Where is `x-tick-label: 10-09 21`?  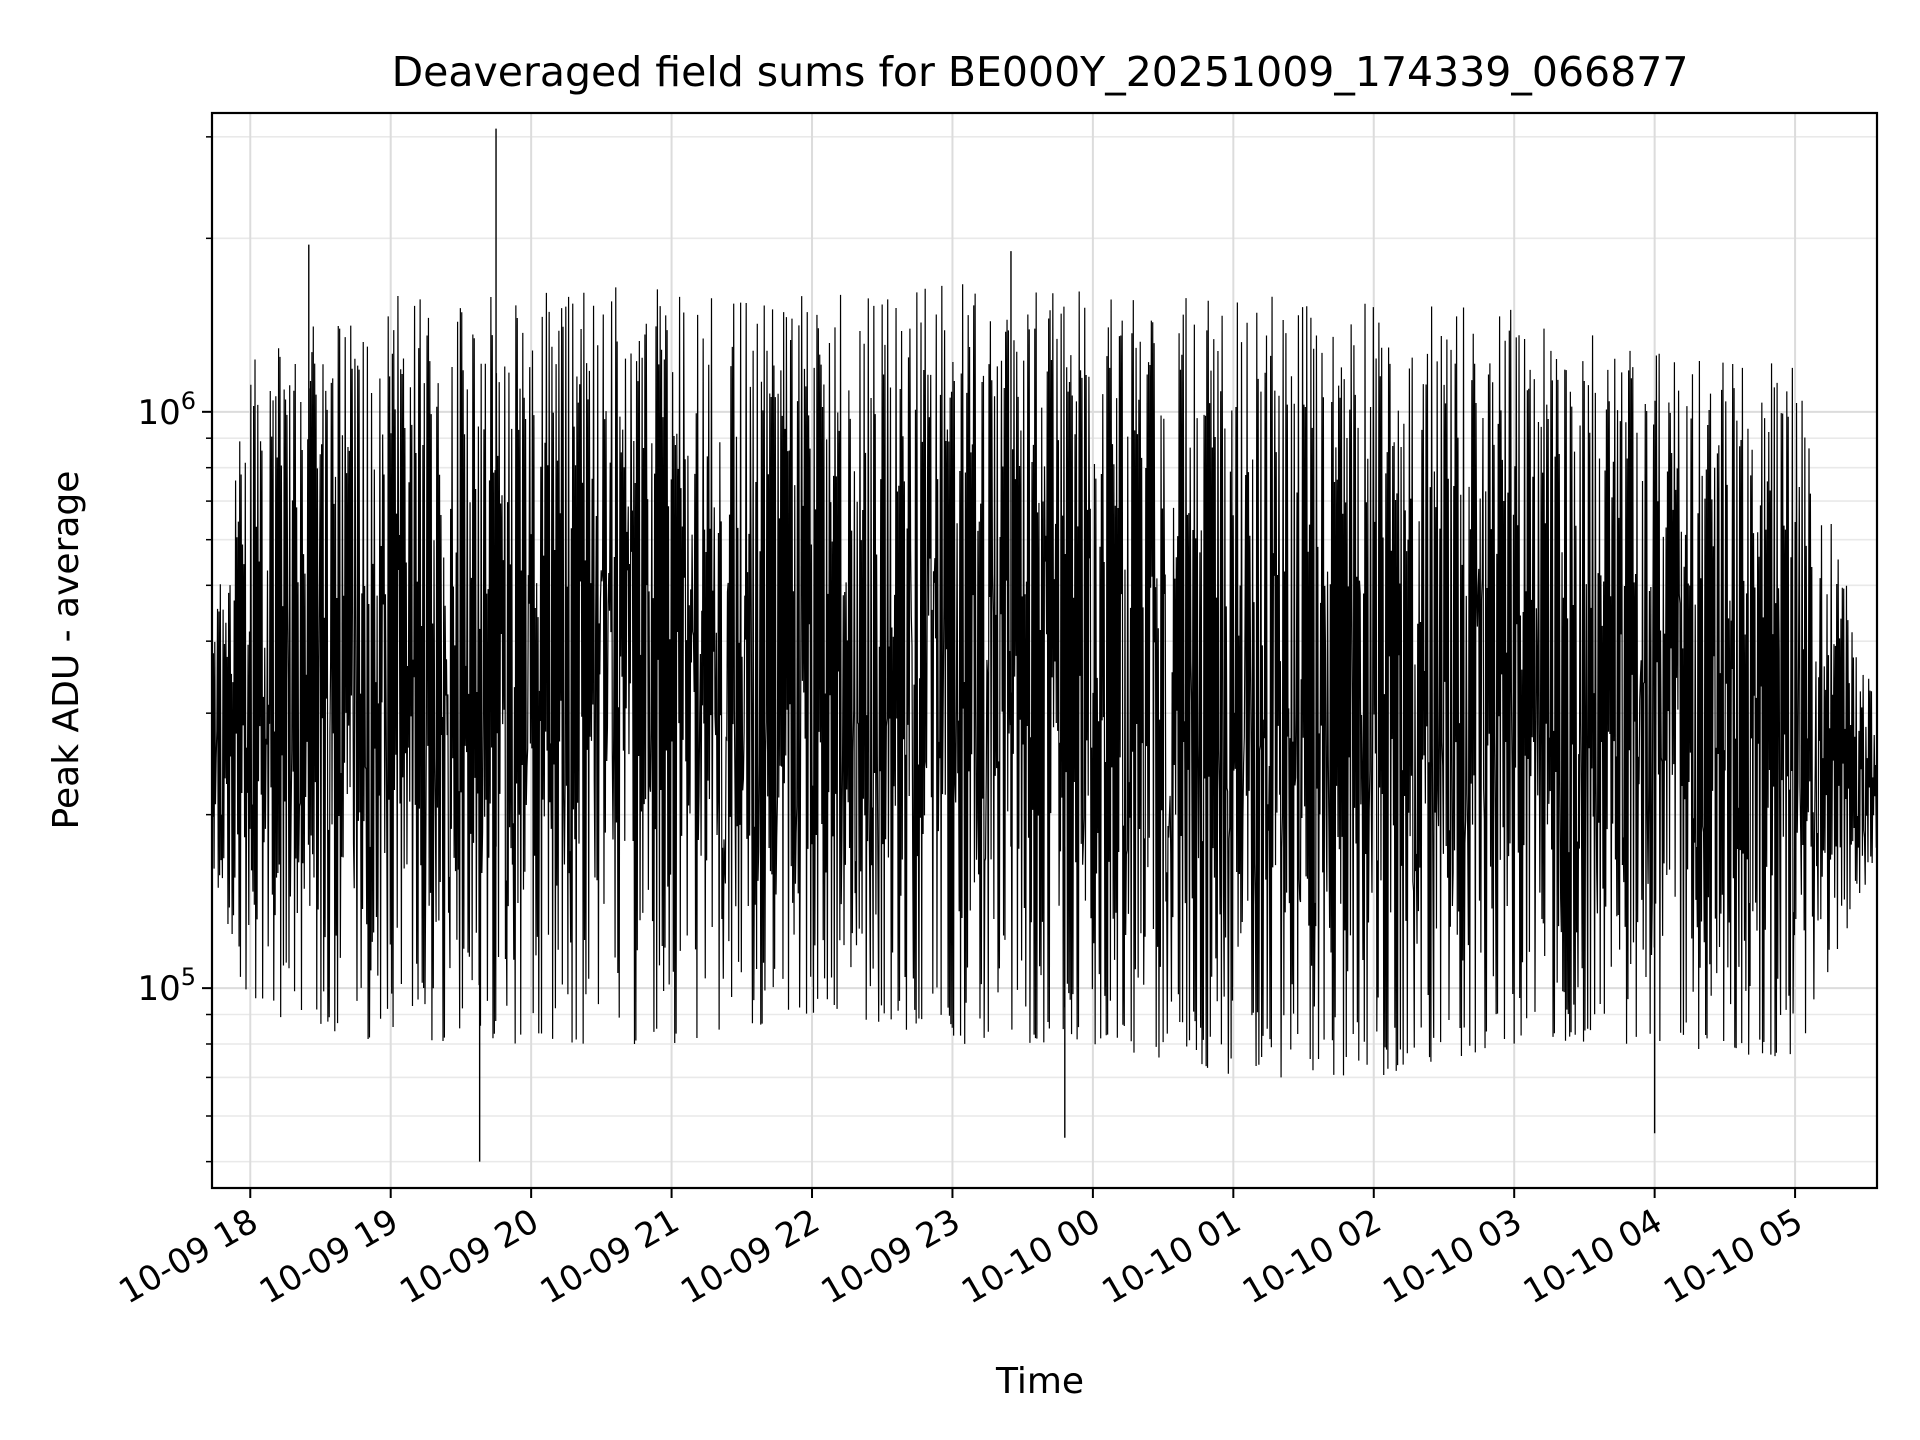 x-tick-label: 10-09 21 is located at coordinates (610, 1256).